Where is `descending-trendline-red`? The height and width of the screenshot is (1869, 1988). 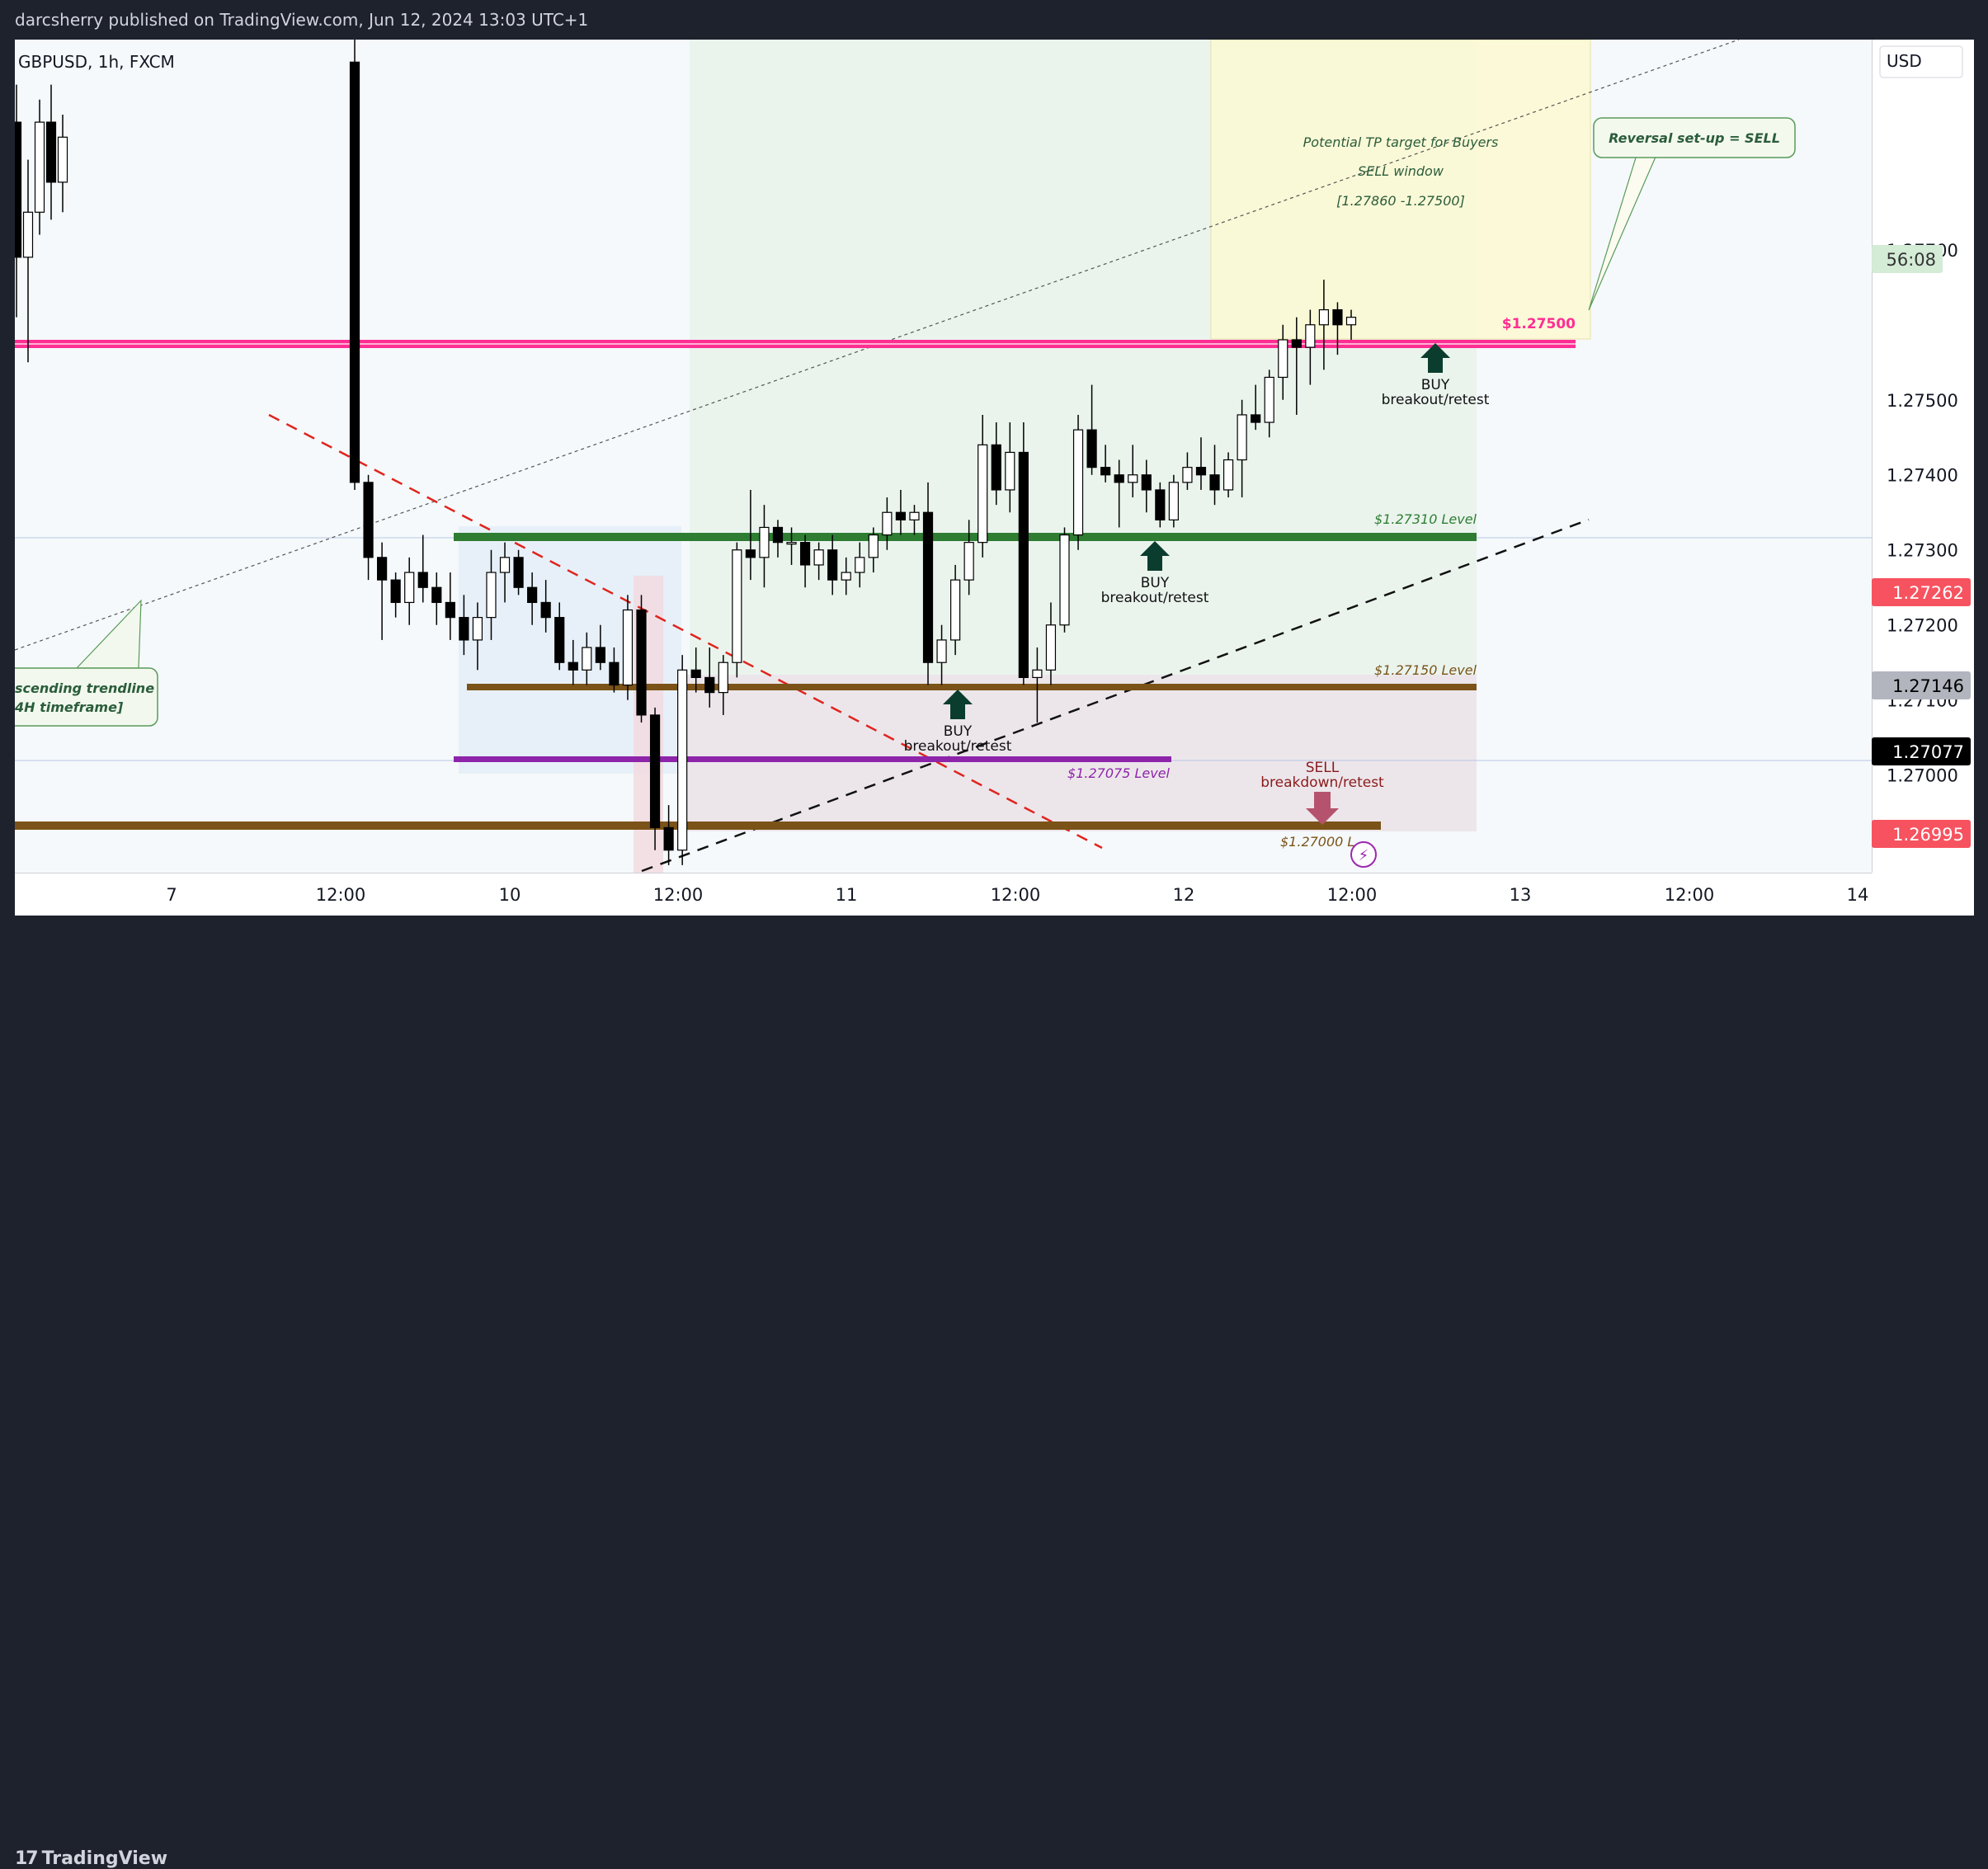
descending-trendline-red is located at coordinates (685, 631).